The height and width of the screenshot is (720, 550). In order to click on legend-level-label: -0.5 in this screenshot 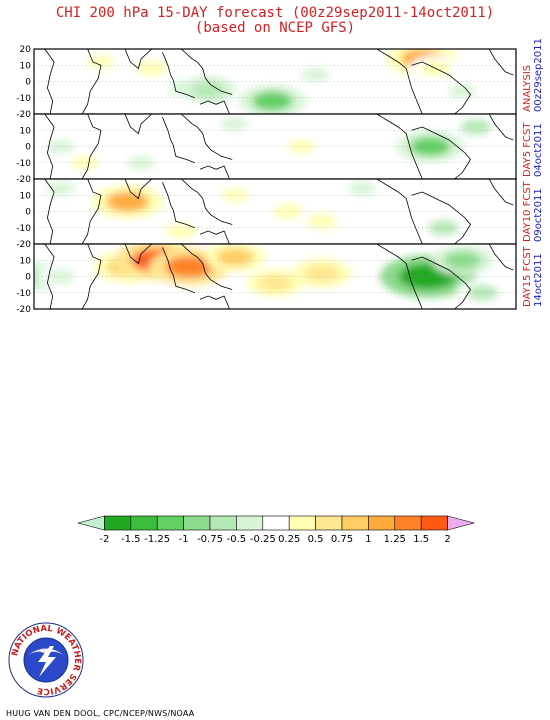, I will do `click(237, 539)`.